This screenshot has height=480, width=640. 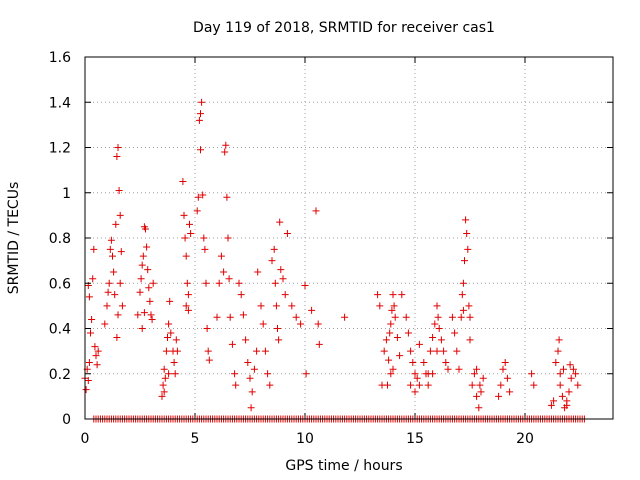 I want to click on x-tick-label: 0, so click(x=85, y=439).